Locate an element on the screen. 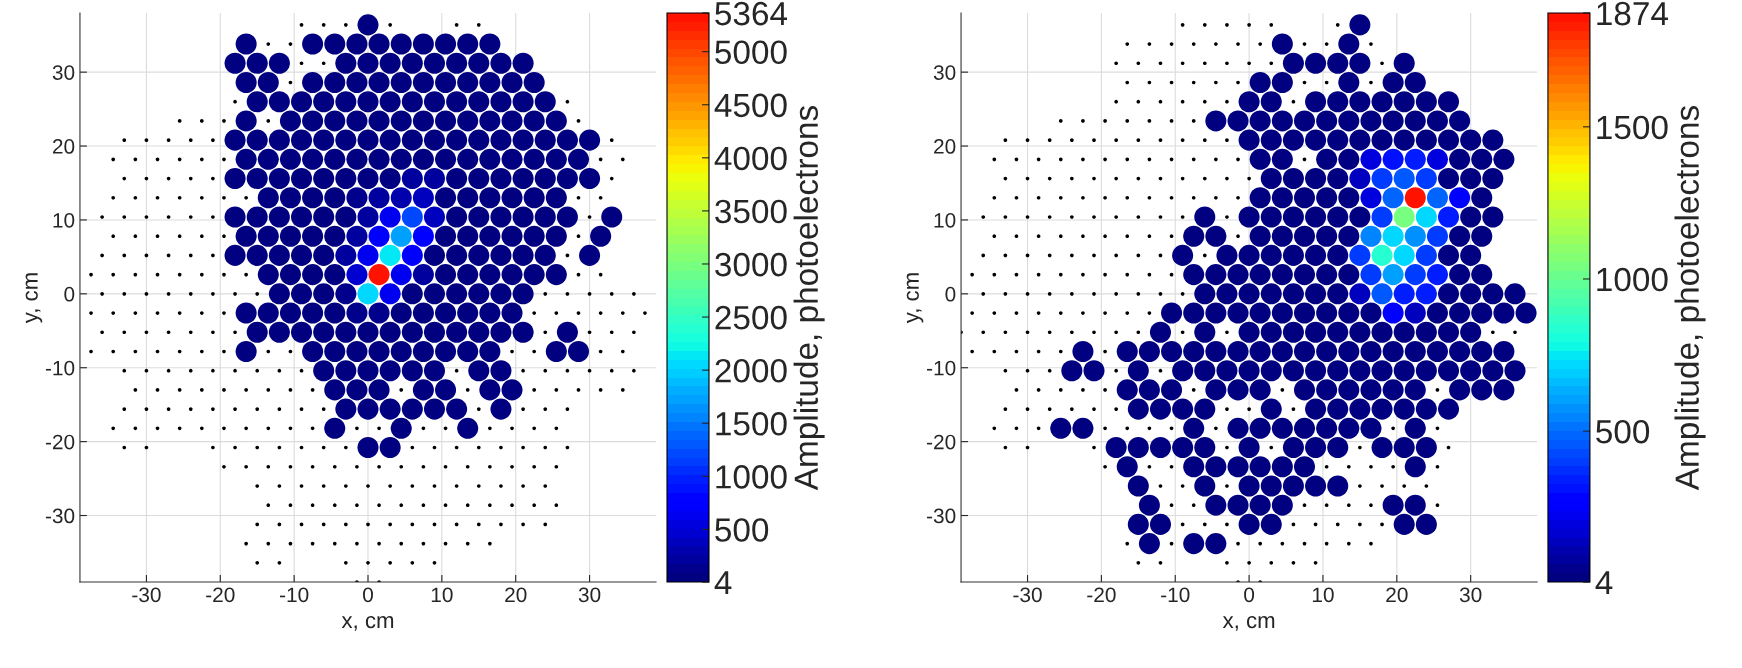 This screenshot has width=1742, height=668. color-bar-label: 2500 is located at coordinates (751, 317).